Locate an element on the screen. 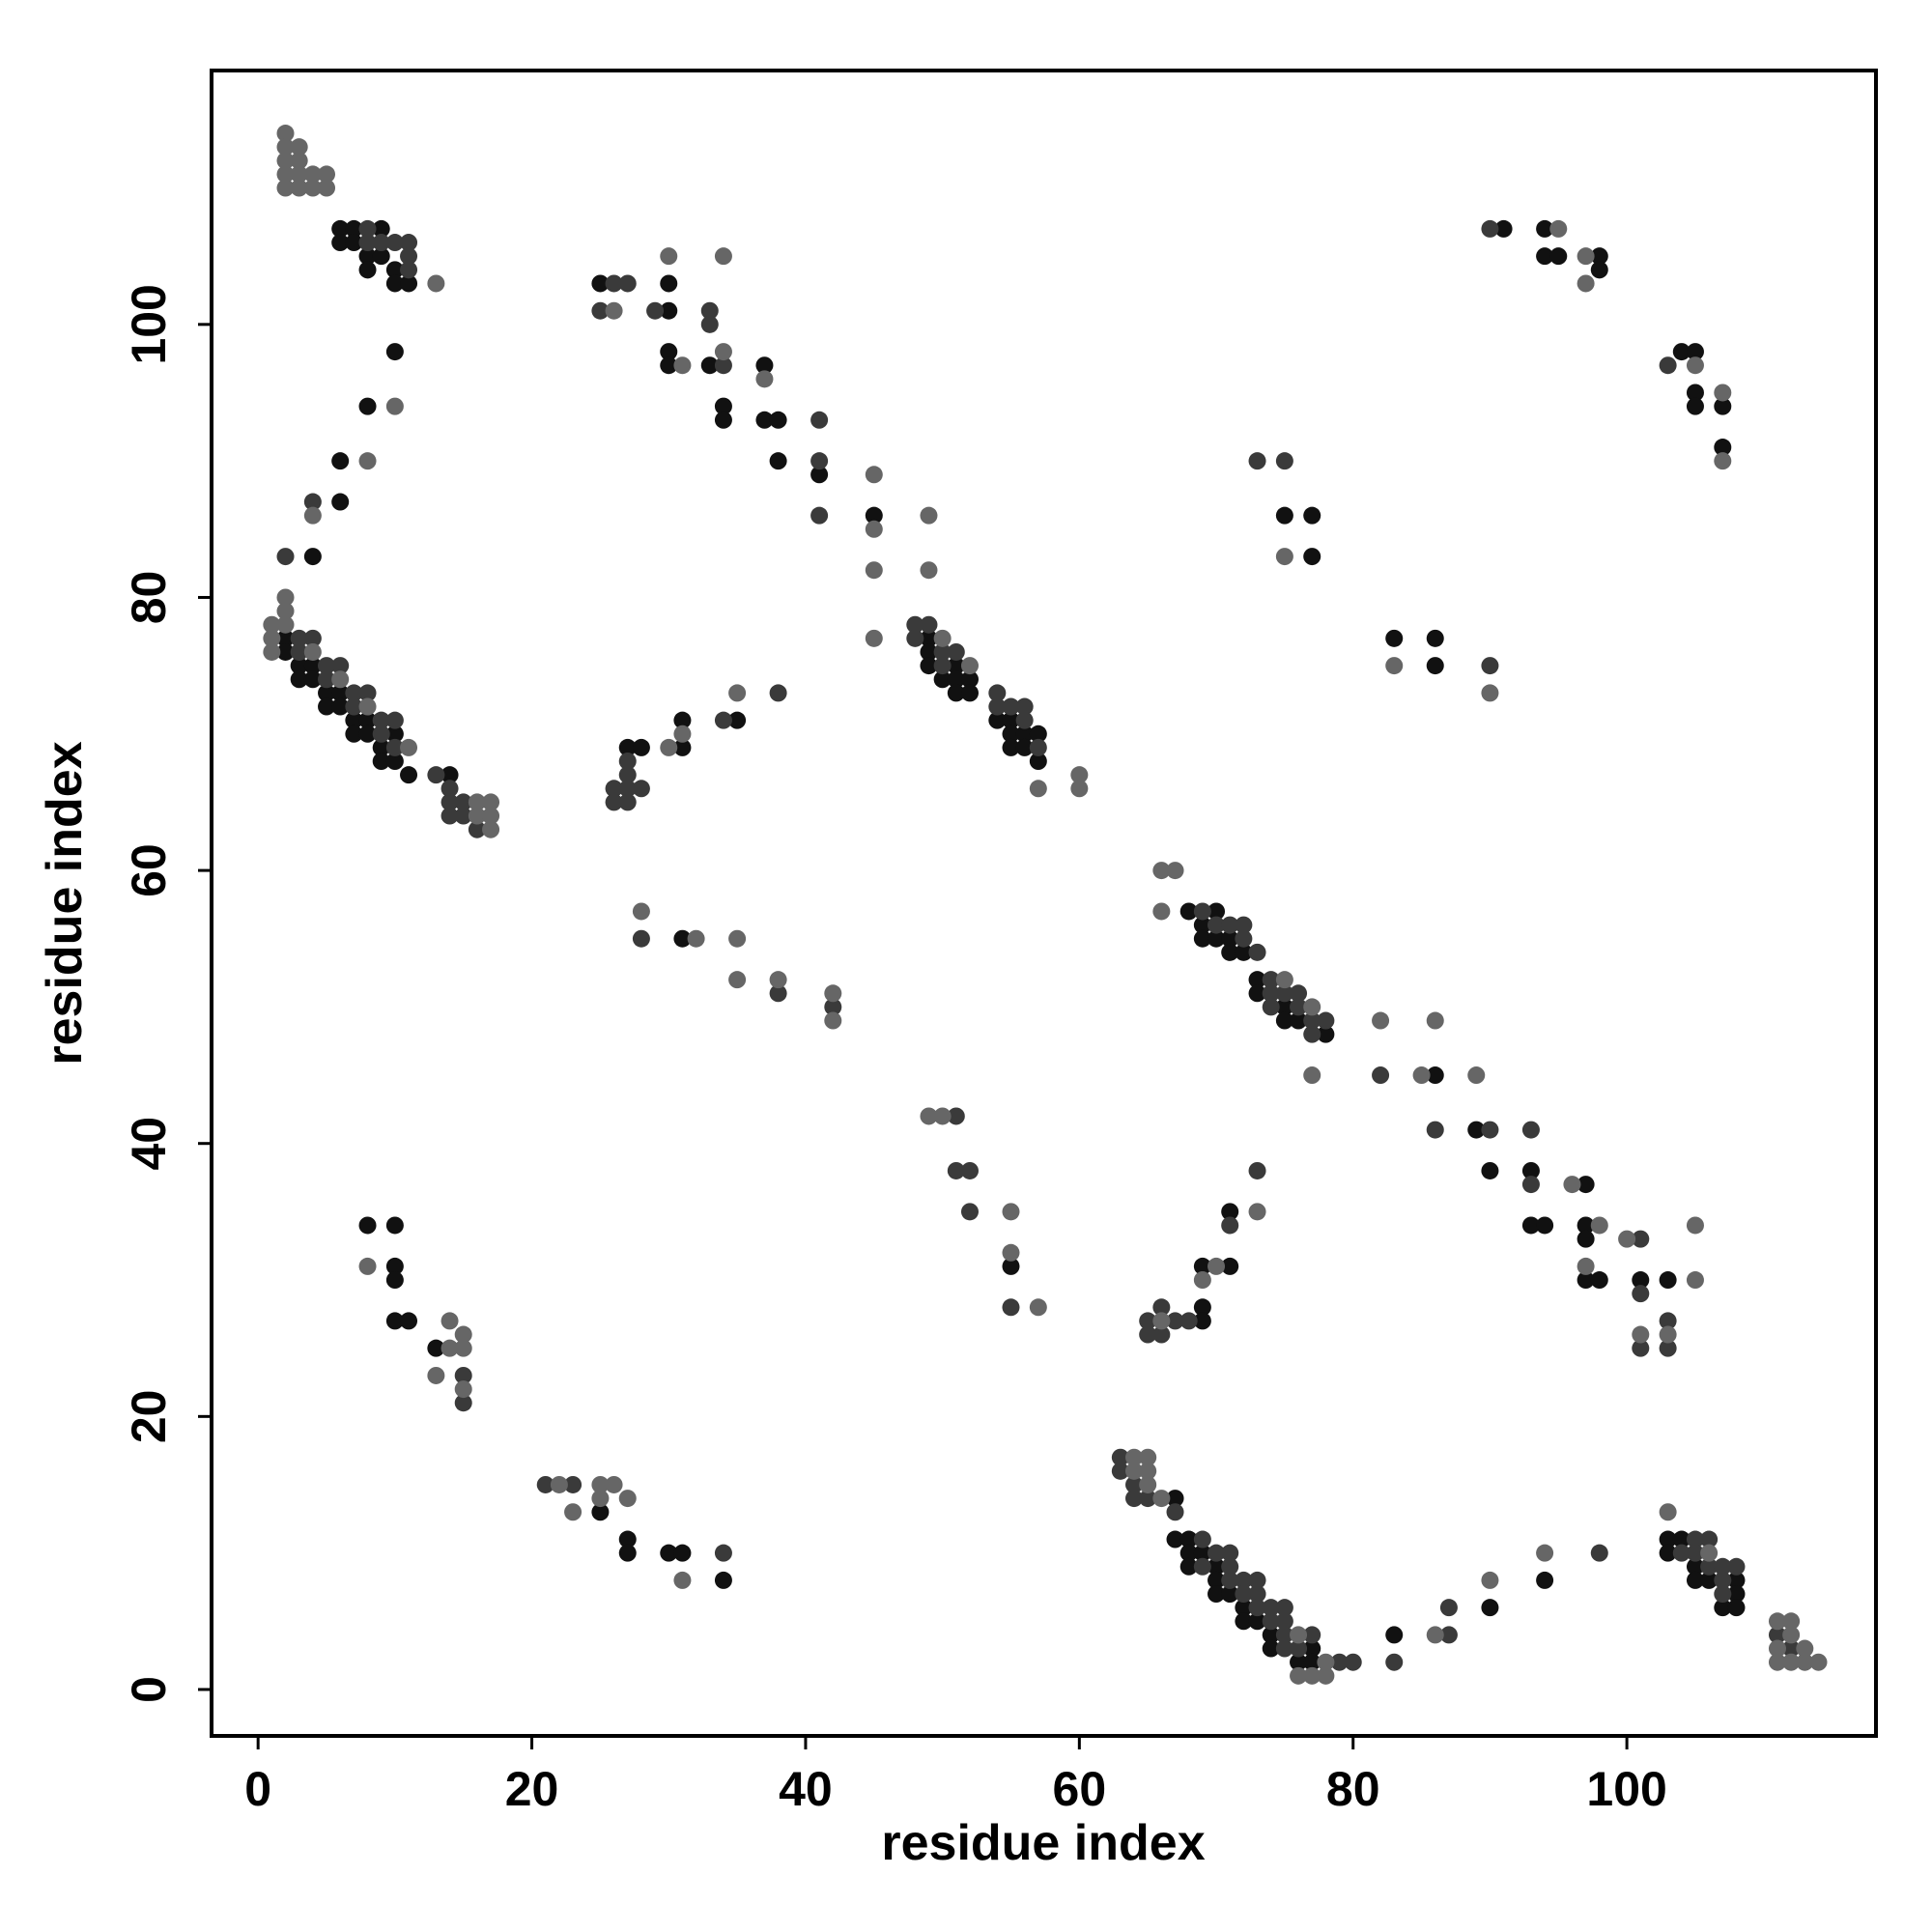  y-tick-label: 60 is located at coordinates (149, 870).